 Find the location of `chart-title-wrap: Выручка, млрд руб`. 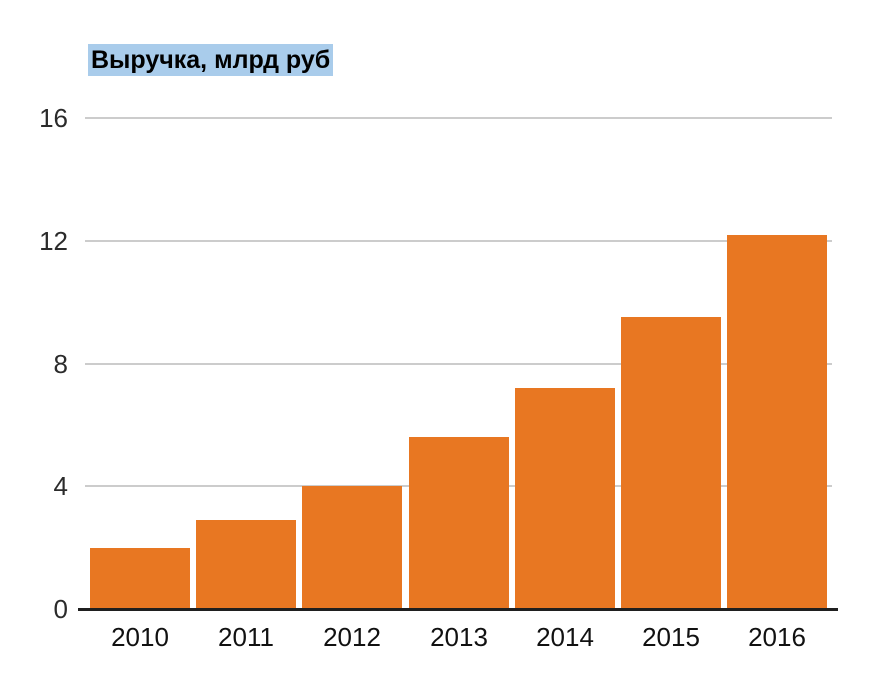

chart-title-wrap: Выручка, млрд руб is located at coordinates (211, 60).